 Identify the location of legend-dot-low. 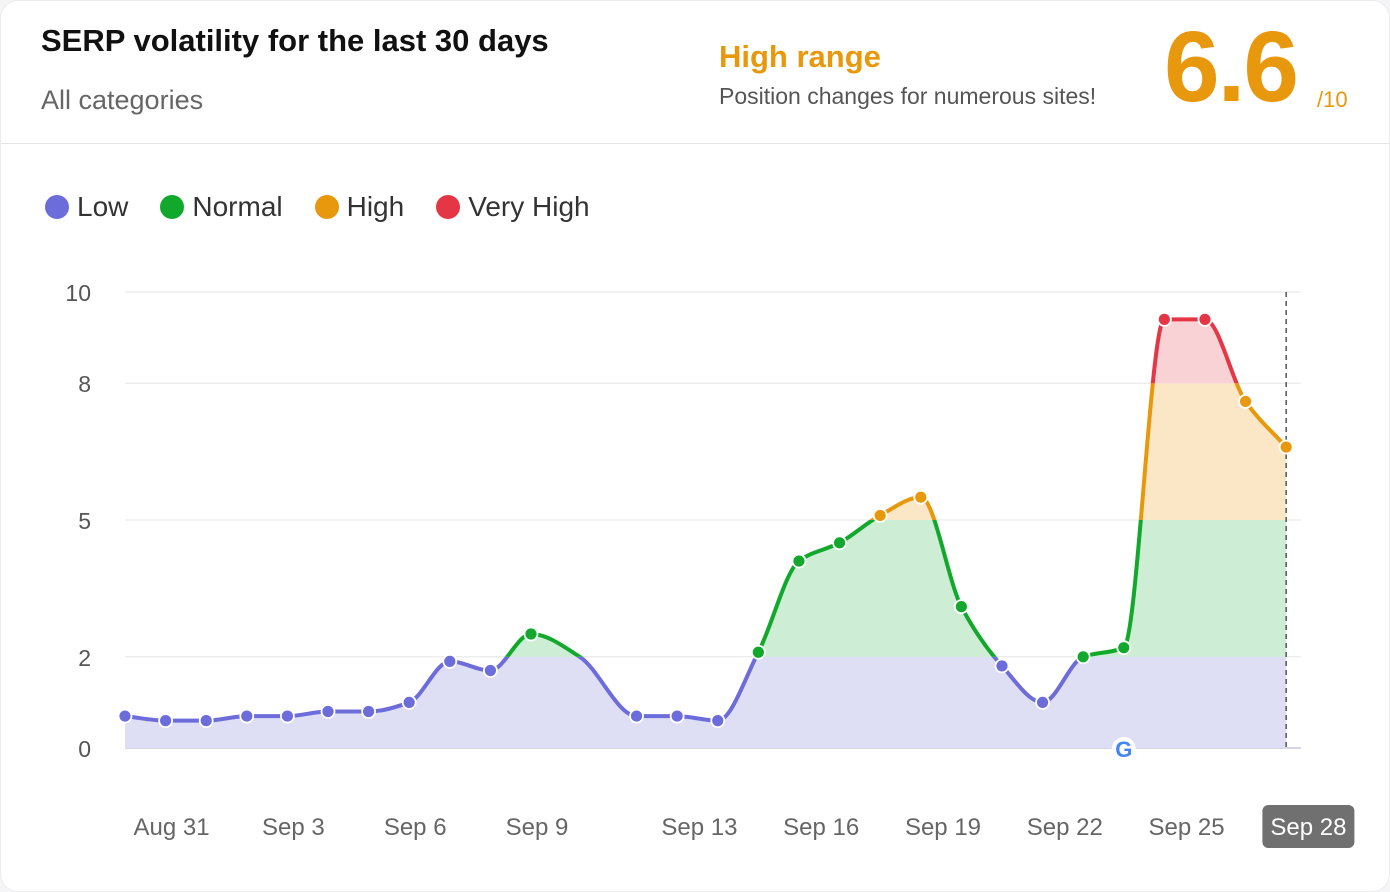
(57, 207).